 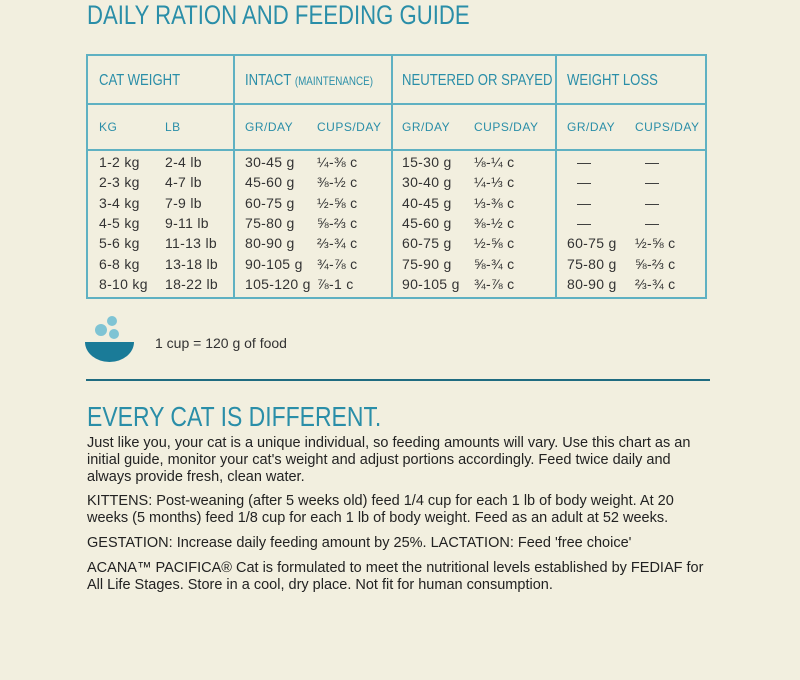 I want to click on section-heading: EVERY CAT IS DIFFERENT., so click(x=234, y=416).